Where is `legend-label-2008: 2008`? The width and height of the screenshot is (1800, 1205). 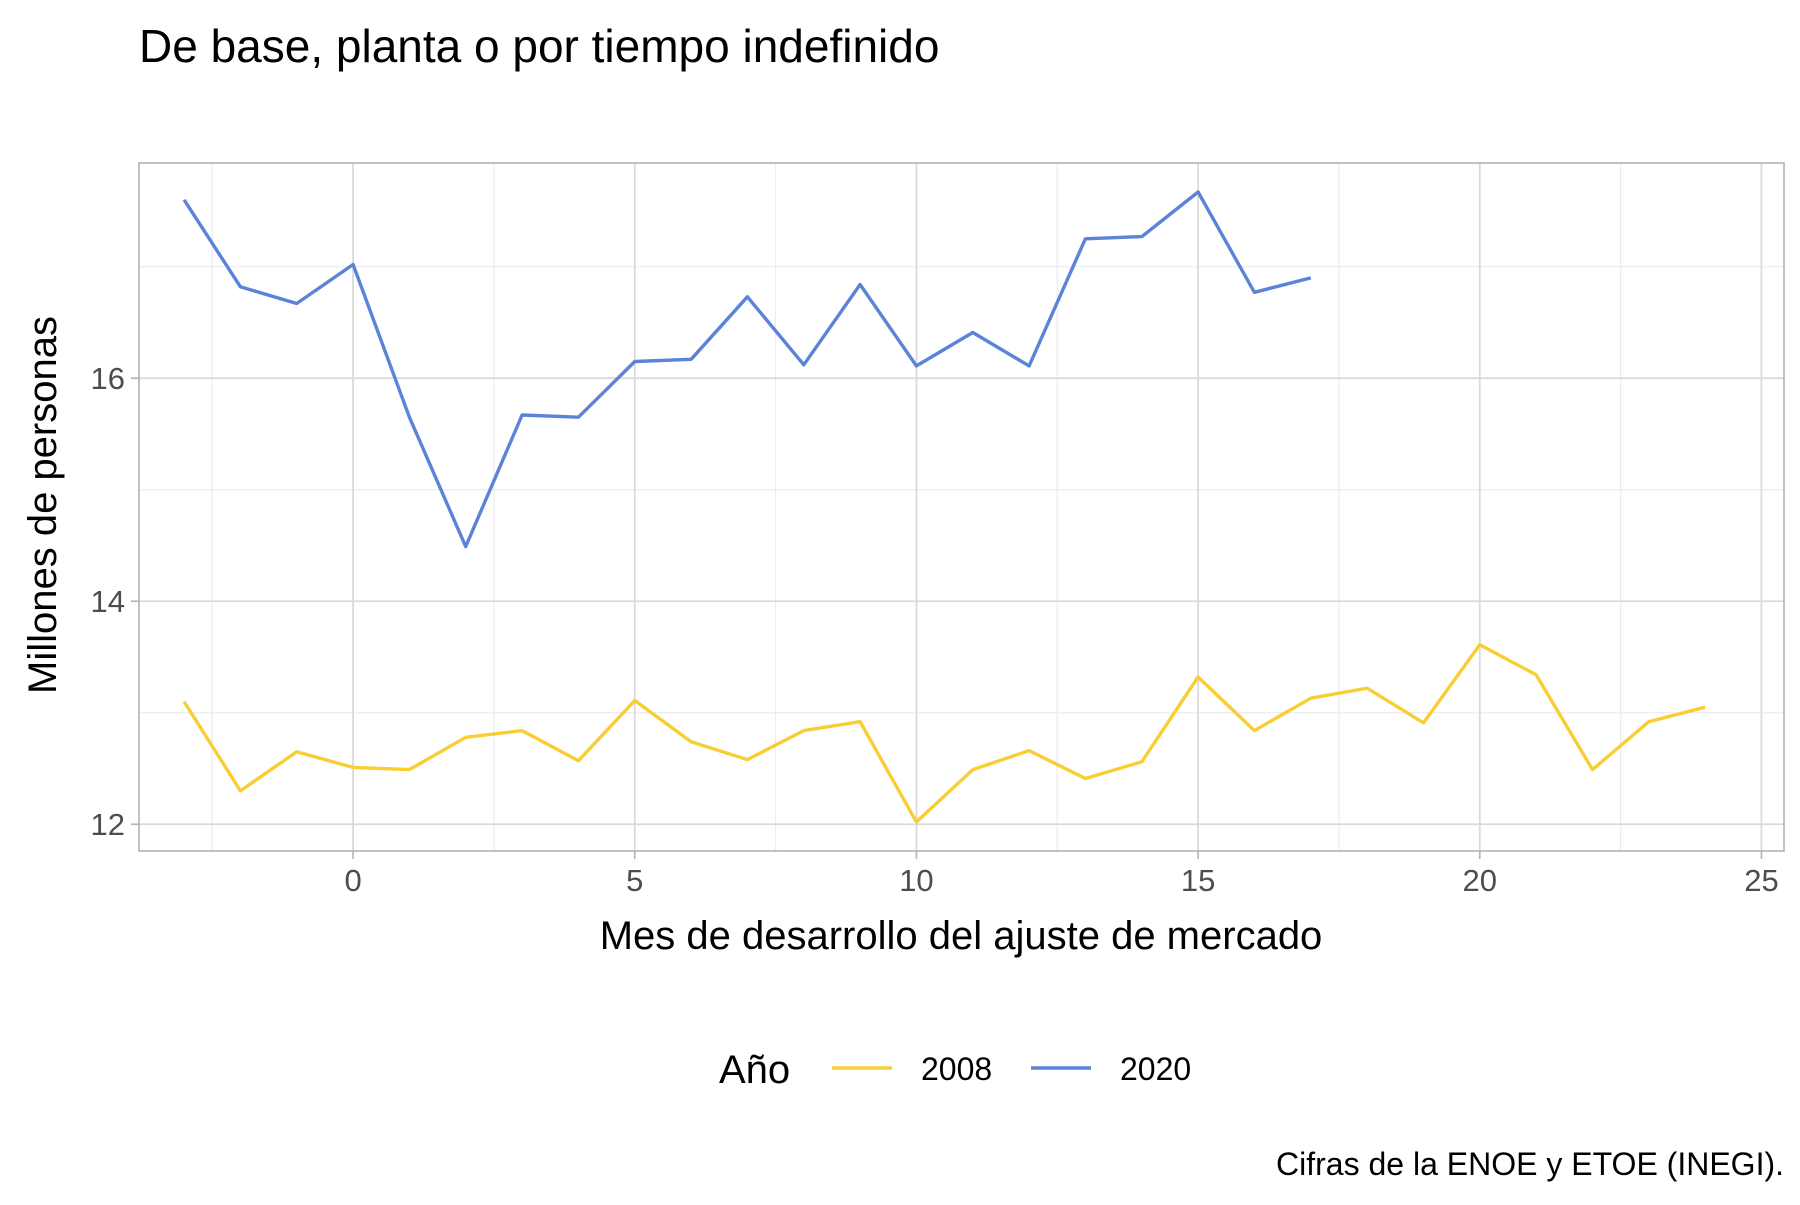
legend-label-2008: 2008 is located at coordinates (956, 1069).